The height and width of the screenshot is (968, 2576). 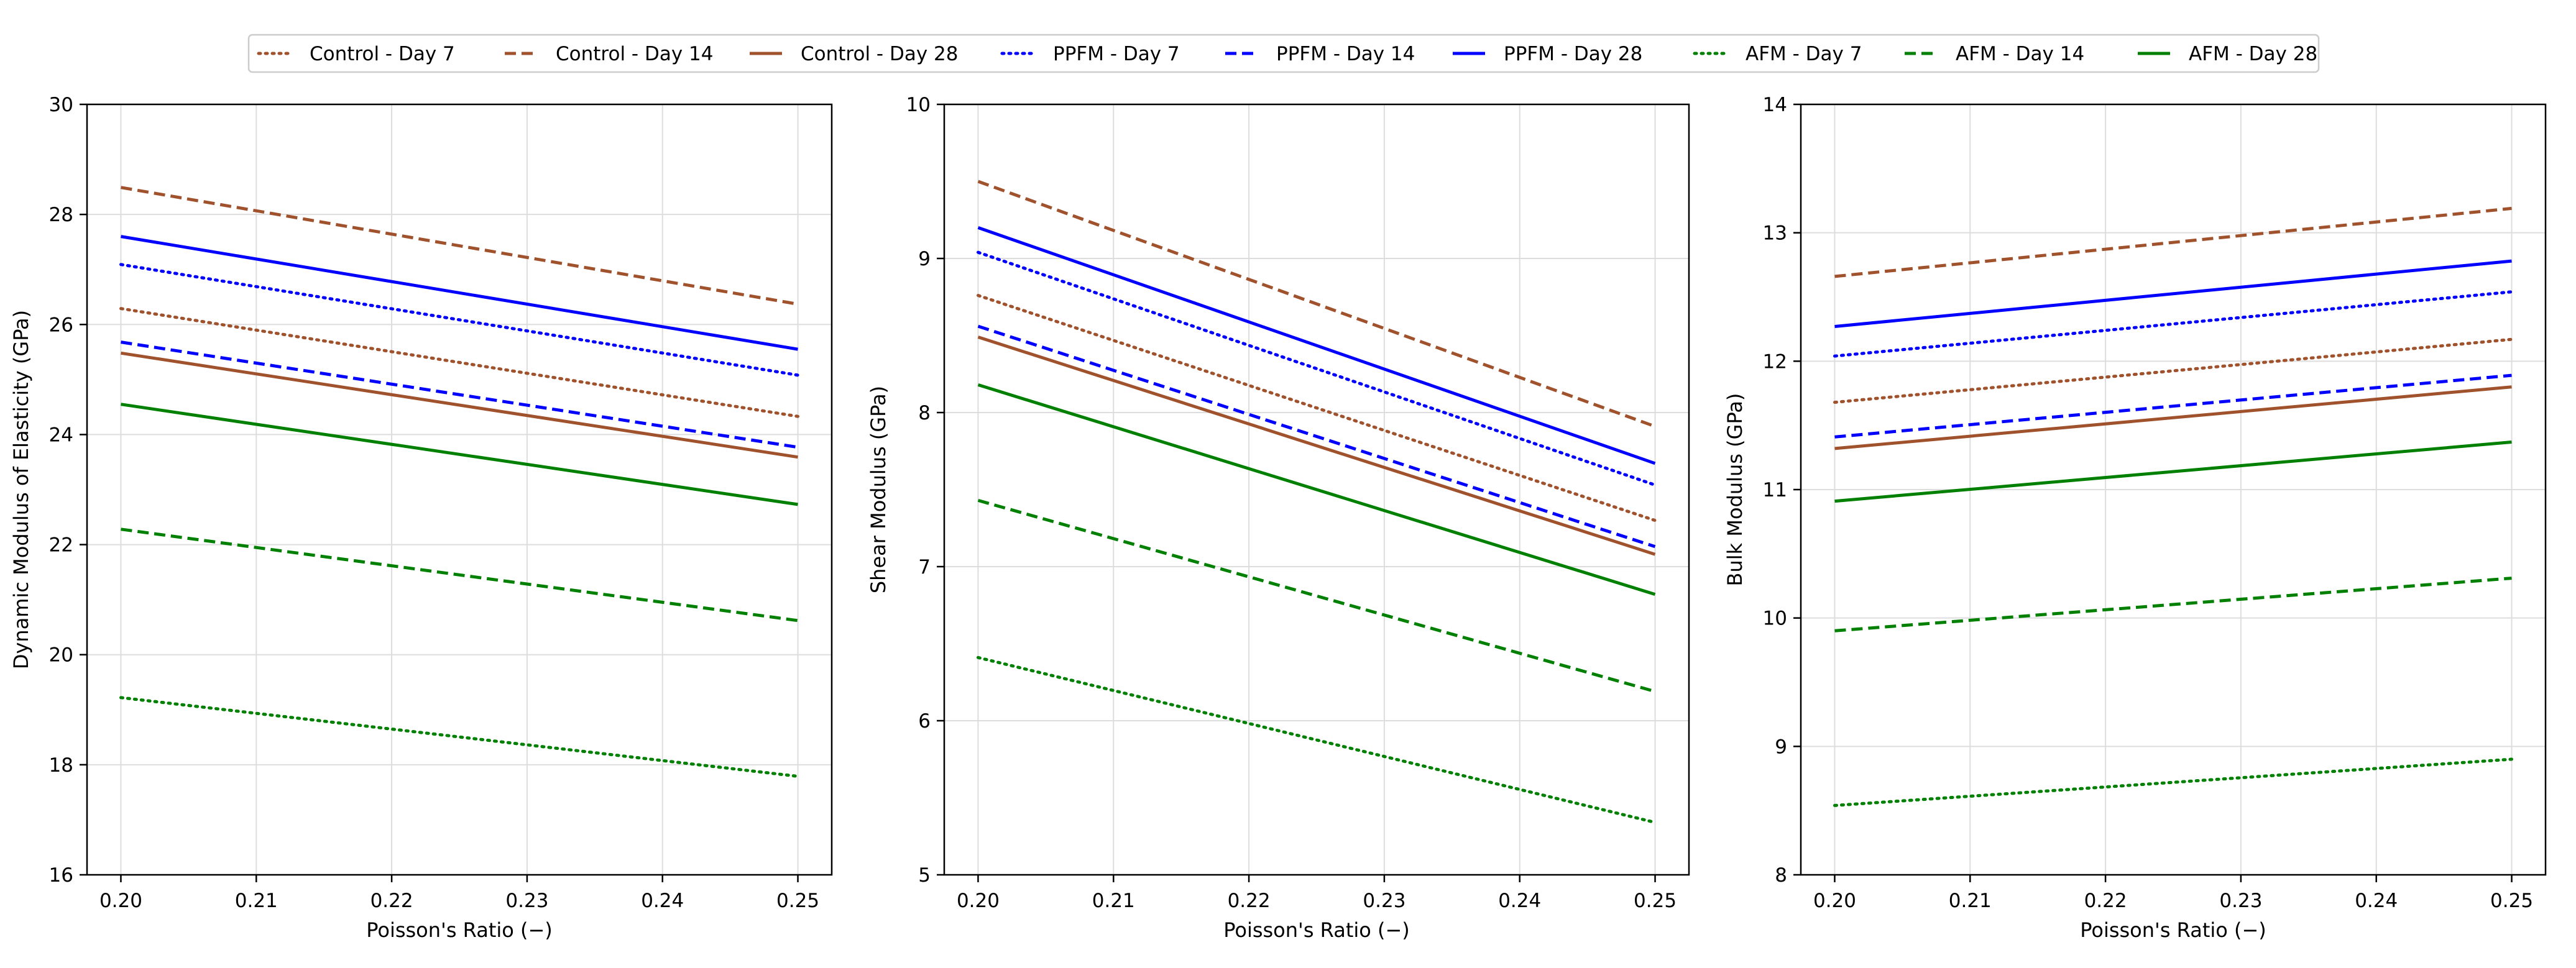 I want to click on y-tick-label: 26, so click(x=61, y=325).